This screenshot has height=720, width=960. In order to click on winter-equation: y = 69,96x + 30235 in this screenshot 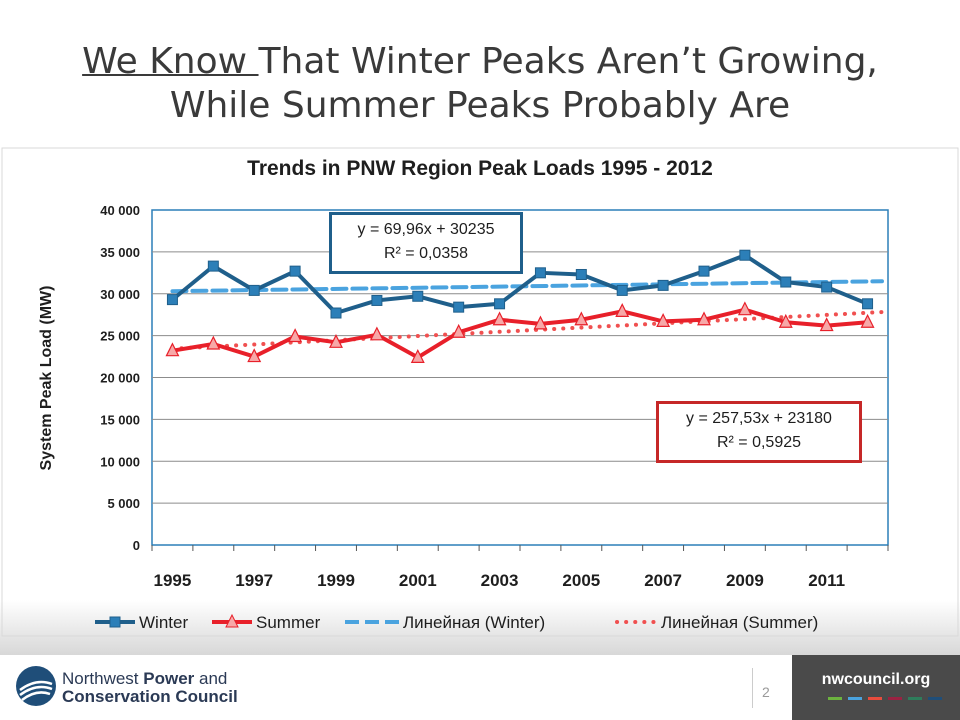, I will do `click(426, 229)`.